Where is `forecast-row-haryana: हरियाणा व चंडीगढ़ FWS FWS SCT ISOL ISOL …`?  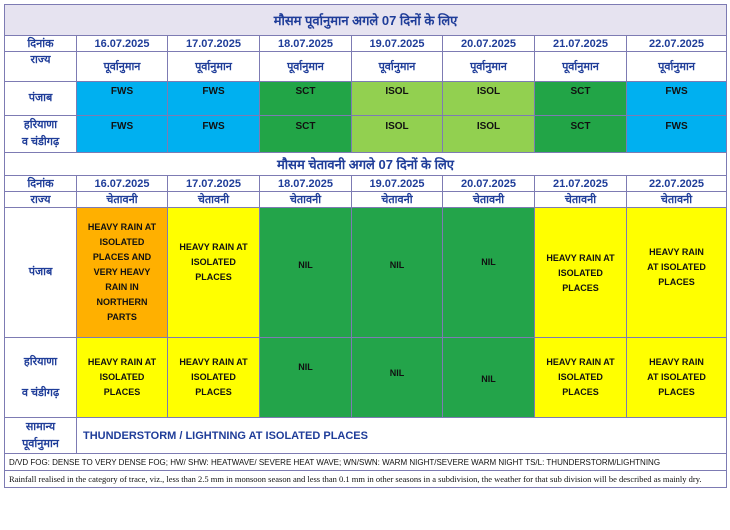 forecast-row-haryana: हरियाणा व चंडीगढ़ FWS FWS SCT ISOL ISOL … is located at coordinates (366, 134).